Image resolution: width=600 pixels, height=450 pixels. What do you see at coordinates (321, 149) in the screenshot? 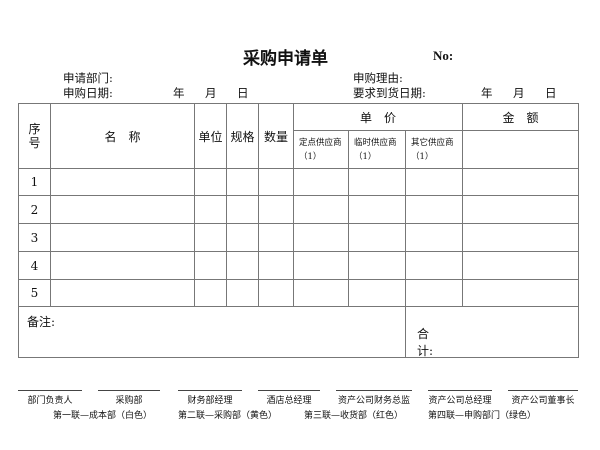
I see `price-fixed-supplier: 定点供应商 （1）` at bounding box center [321, 149].